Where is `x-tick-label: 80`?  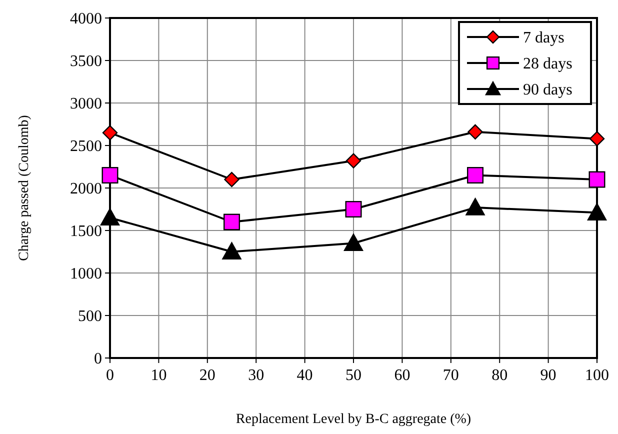
x-tick-label: 80 is located at coordinates (500, 375).